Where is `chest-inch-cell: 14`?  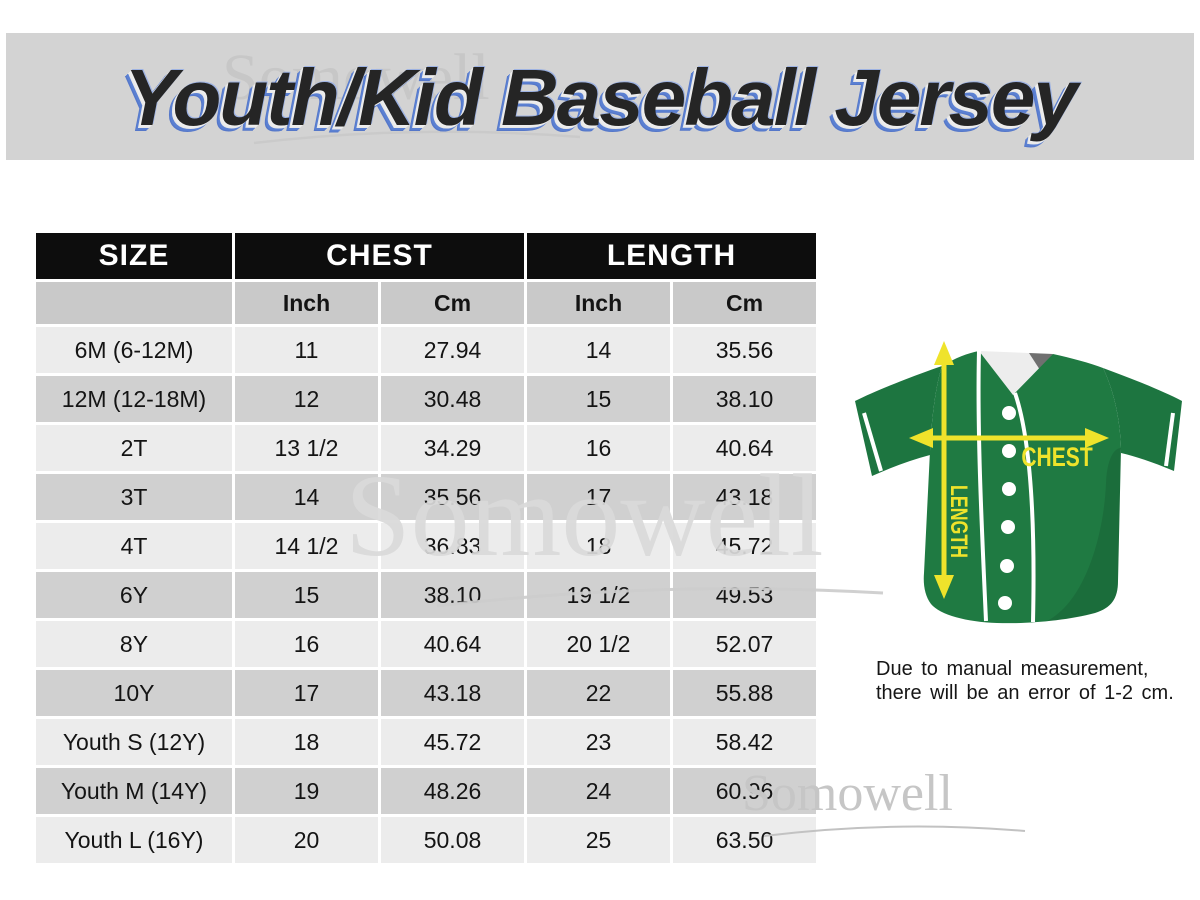 chest-inch-cell: 14 is located at coordinates (306, 497).